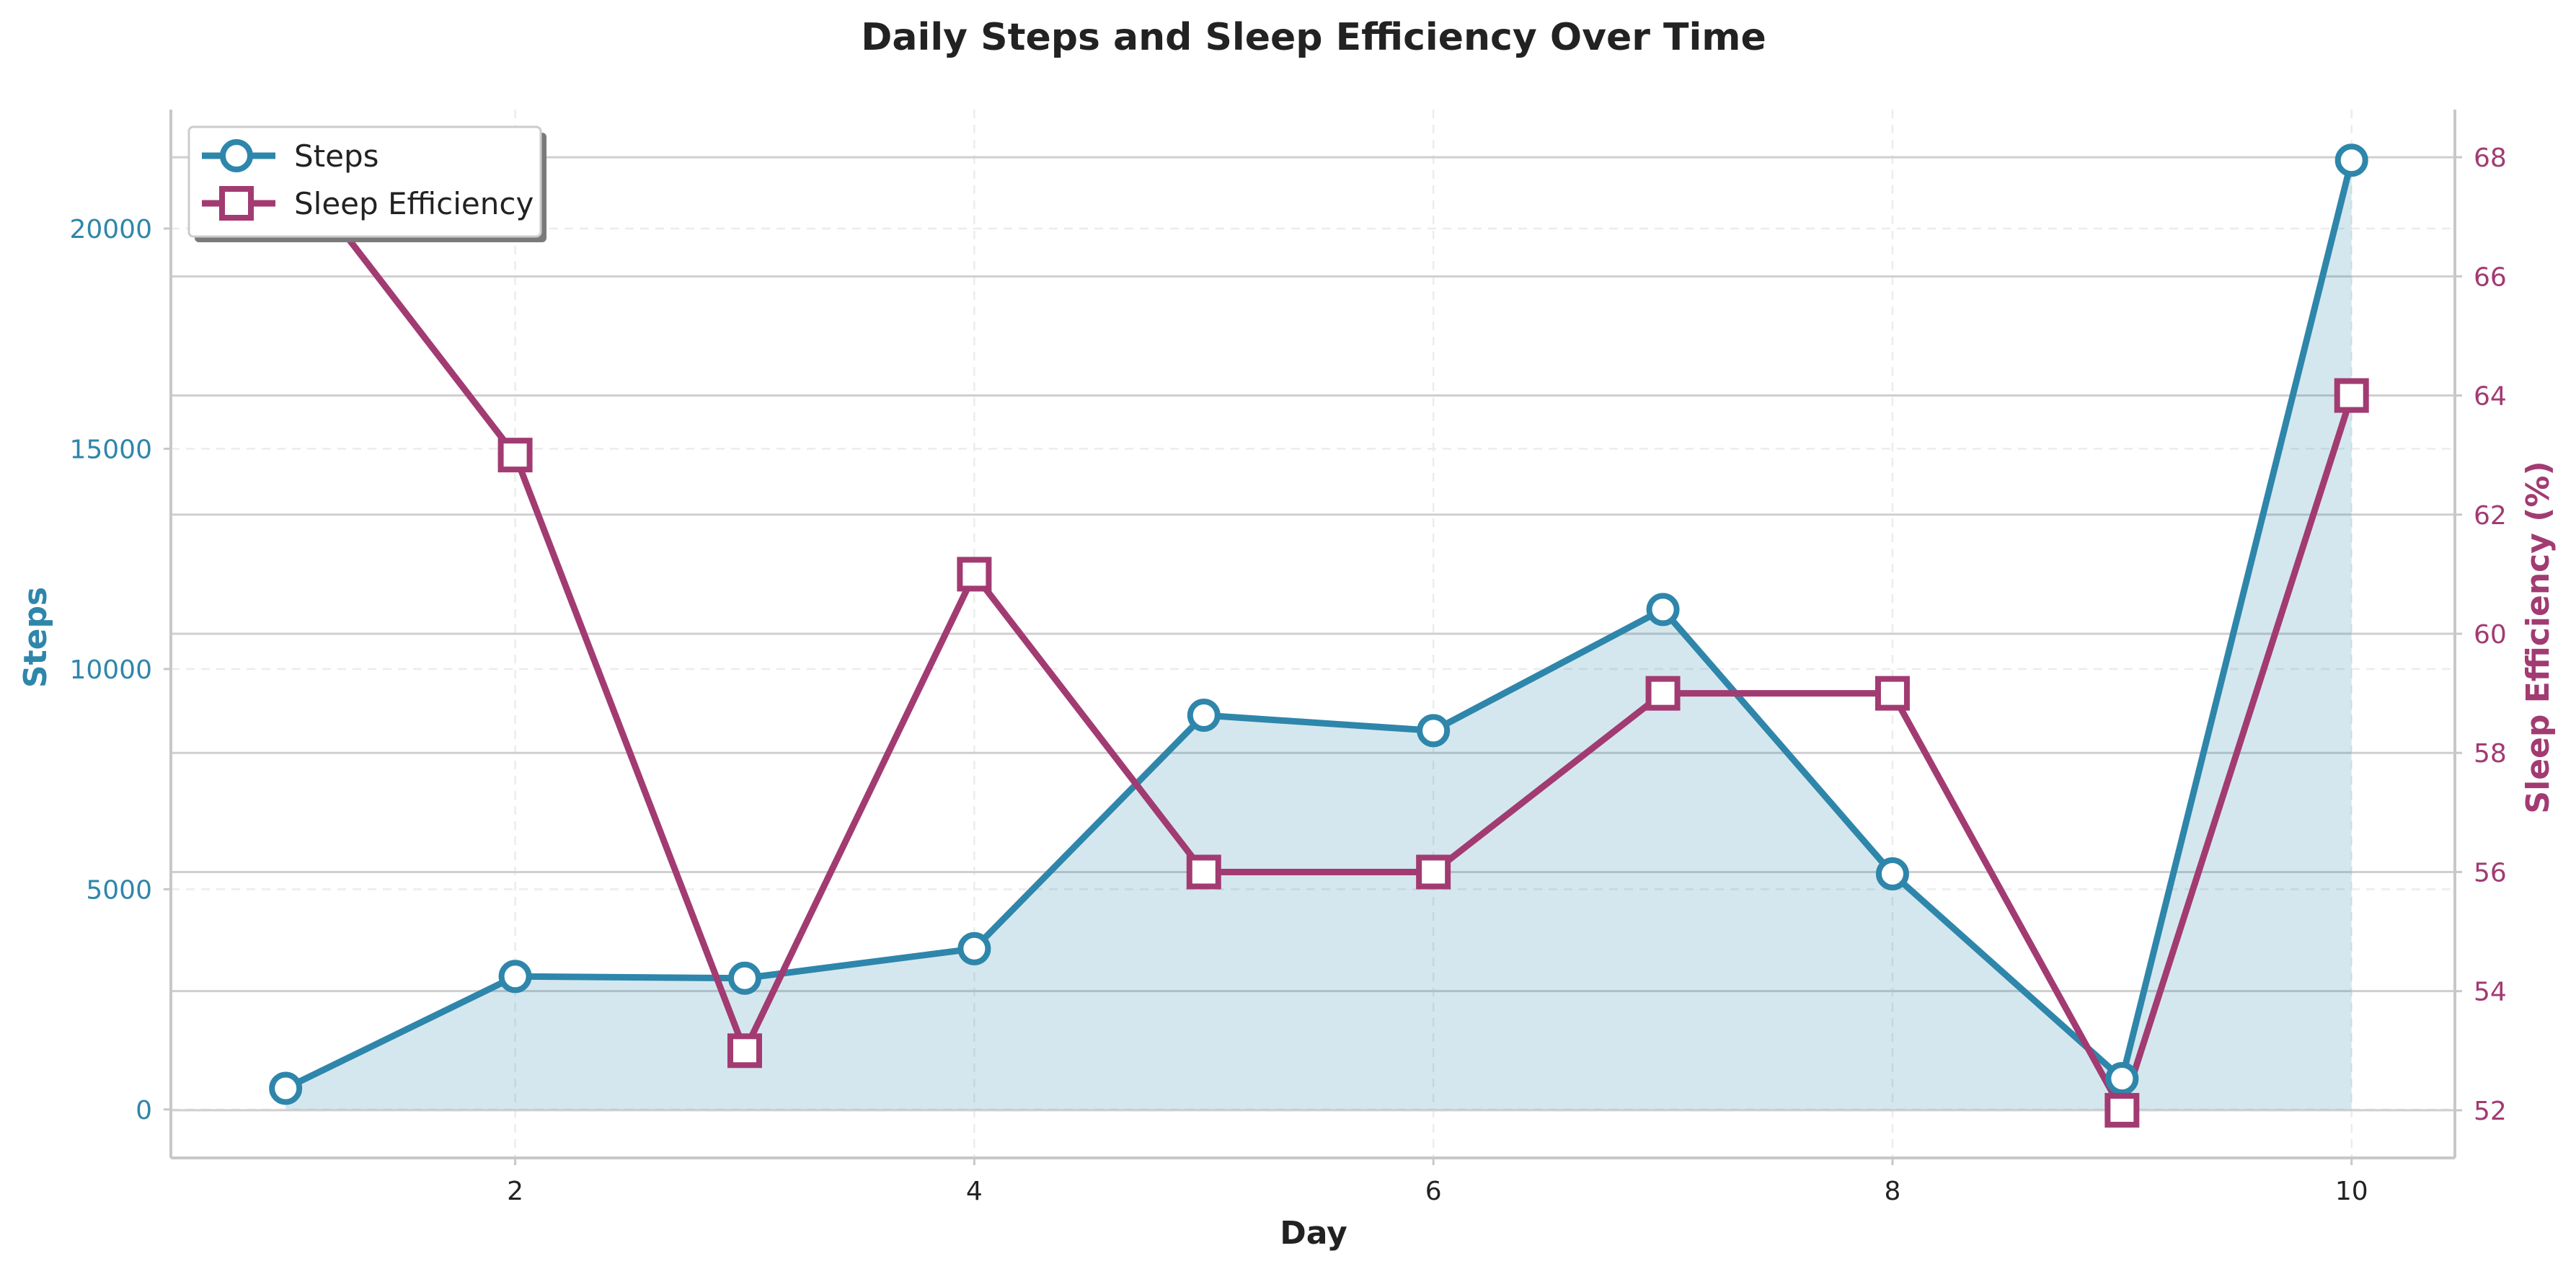  Describe the element at coordinates (2490, 516) in the screenshot. I see `y-tick-label-right: 62` at that location.